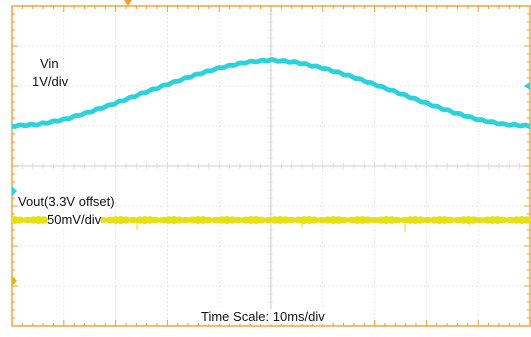 This screenshot has width=531, height=337. I want to click on time-scale-label: Time Scale: 10ms/div, so click(263, 316).